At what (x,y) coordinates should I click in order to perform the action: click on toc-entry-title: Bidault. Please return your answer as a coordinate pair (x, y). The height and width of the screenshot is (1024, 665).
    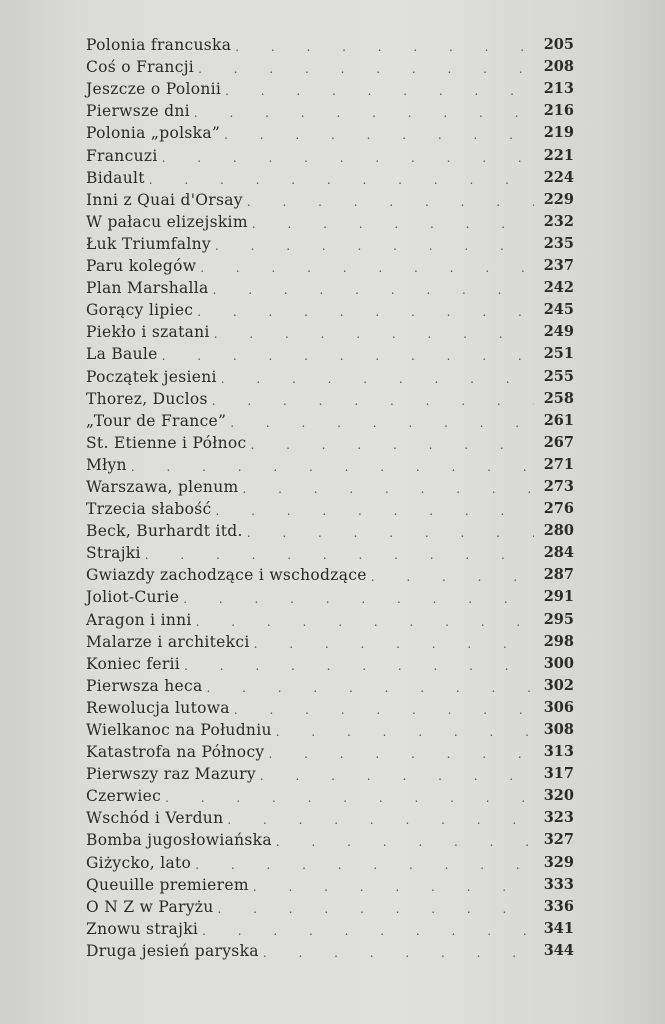
    Looking at the image, I should click on (115, 177).